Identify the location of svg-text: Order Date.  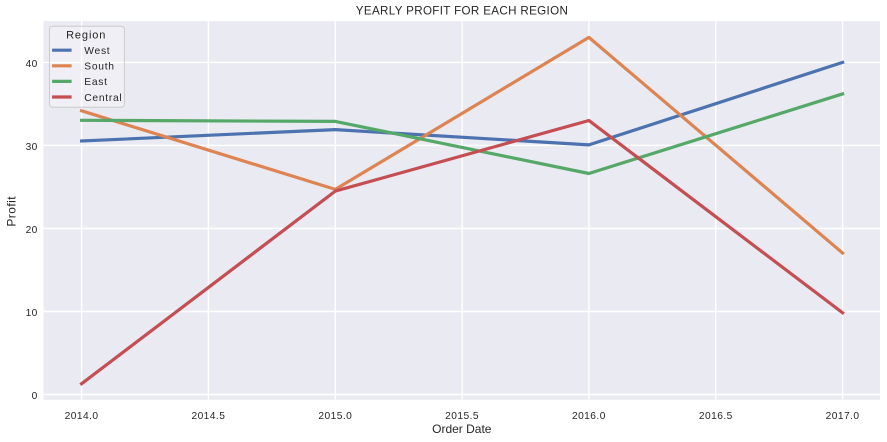
(462, 429).